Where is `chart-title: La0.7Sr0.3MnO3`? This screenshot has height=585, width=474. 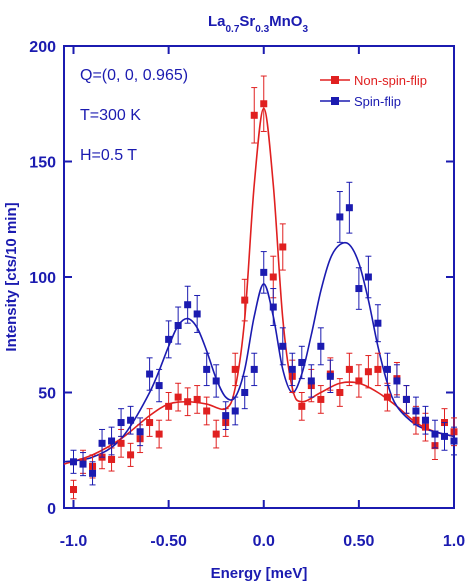
chart-title: La0.7Sr0.3MnO3 is located at coordinates (258, 24).